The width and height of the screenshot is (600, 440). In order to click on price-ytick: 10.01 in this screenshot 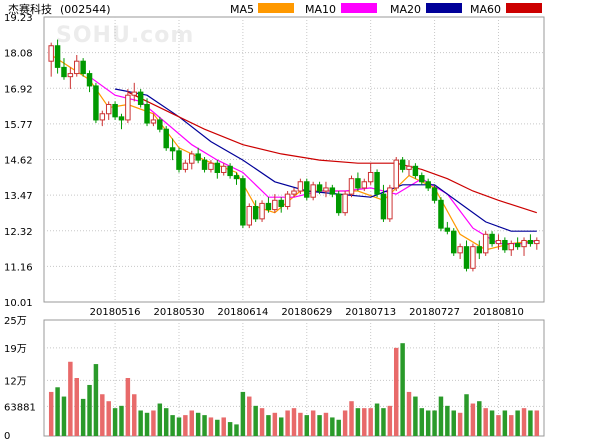, I will do `click(18, 303)`.